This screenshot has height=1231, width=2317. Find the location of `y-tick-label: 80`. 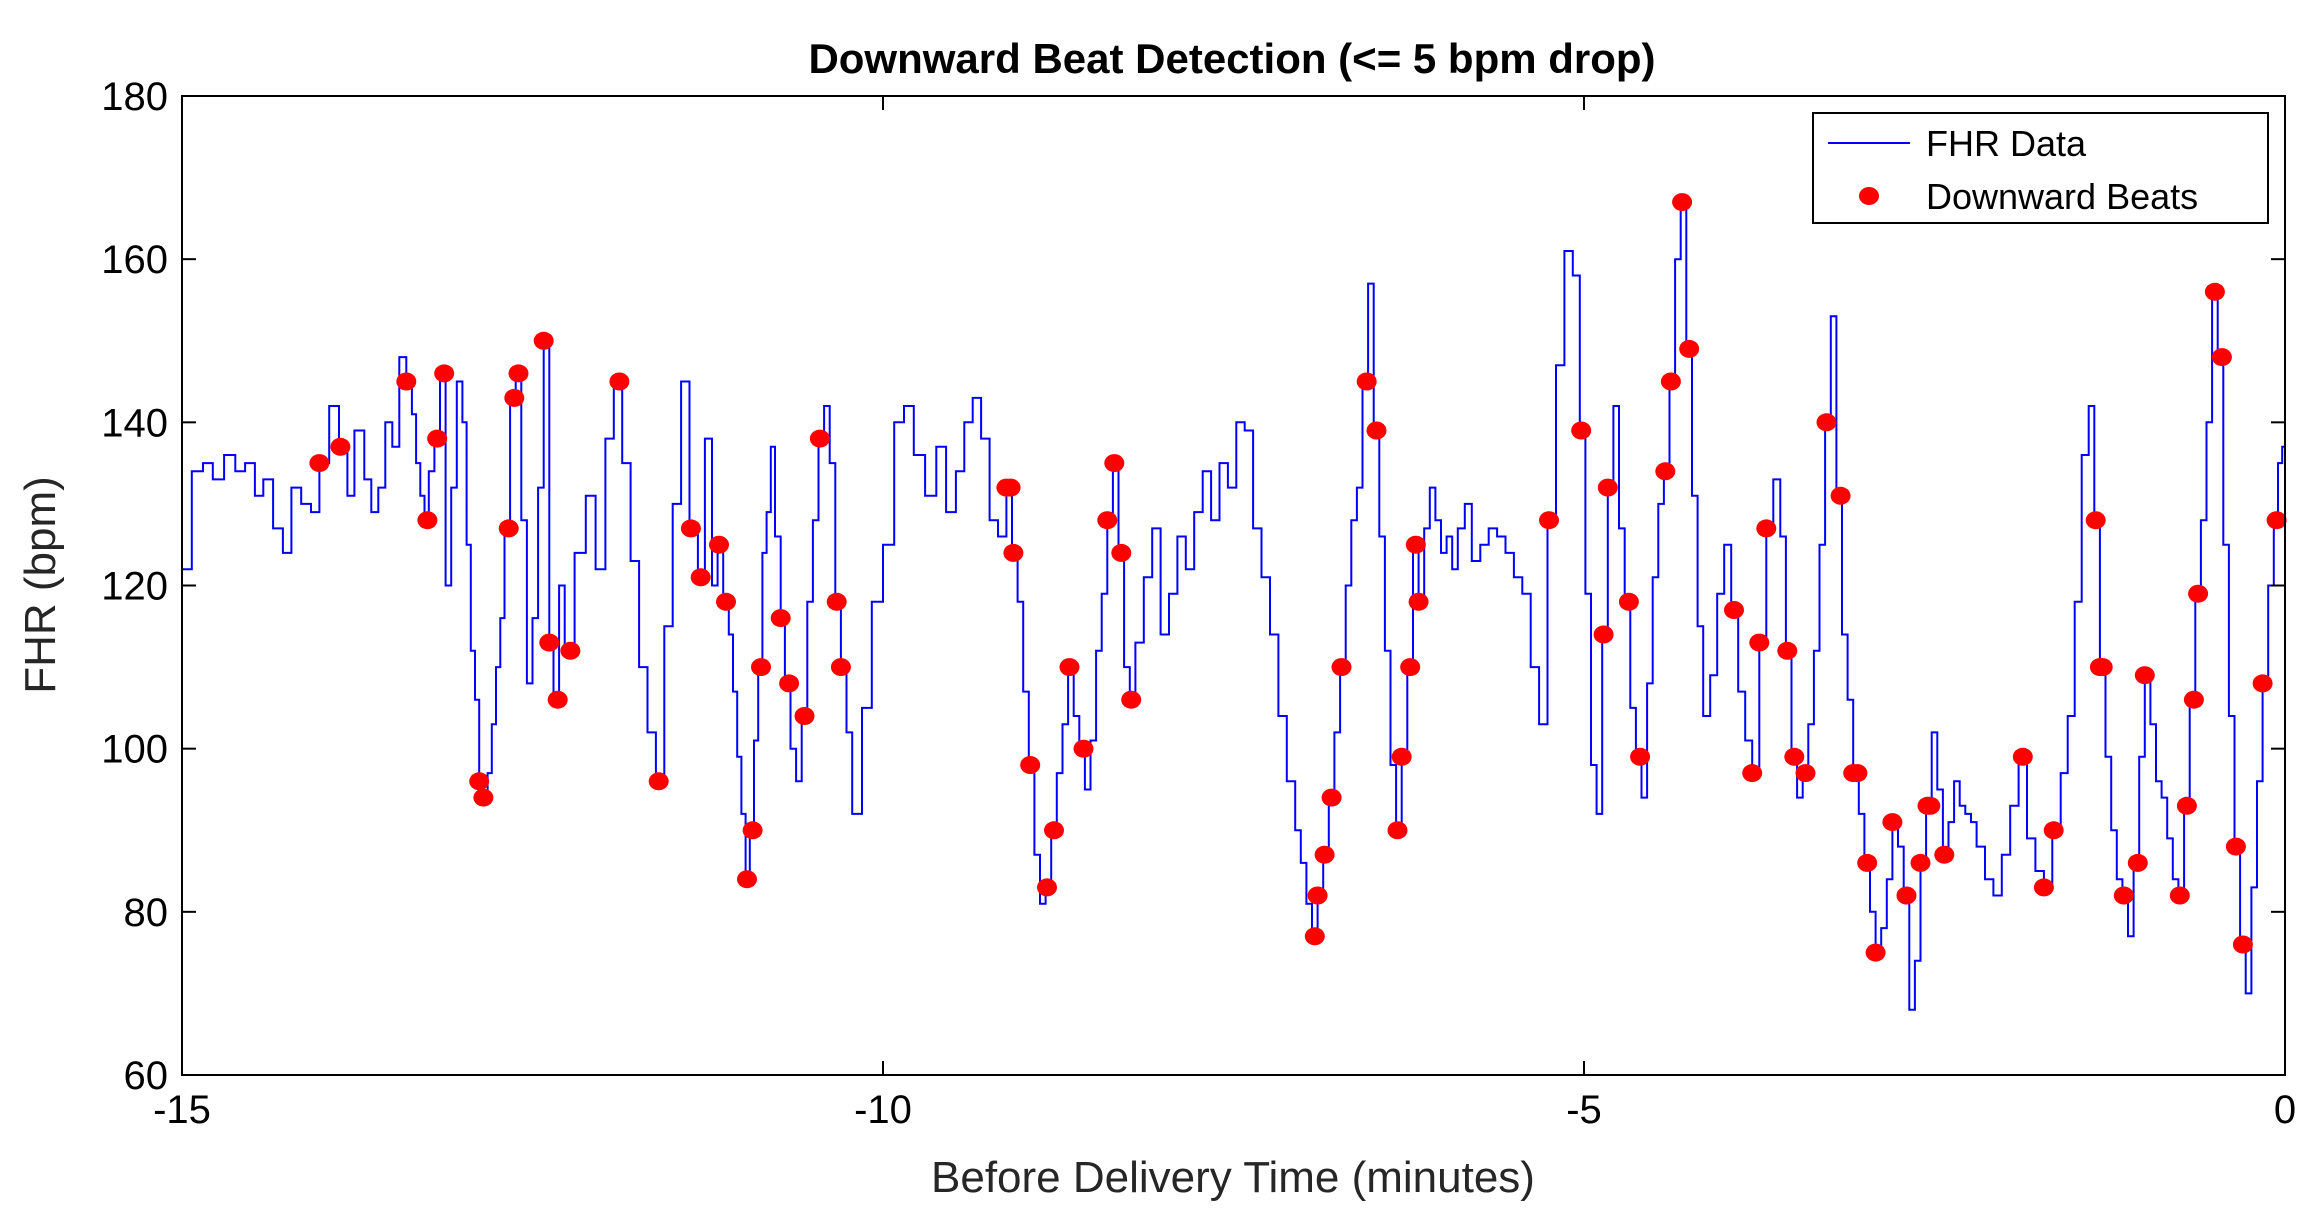

y-tick-label: 80 is located at coordinates (146, 913).